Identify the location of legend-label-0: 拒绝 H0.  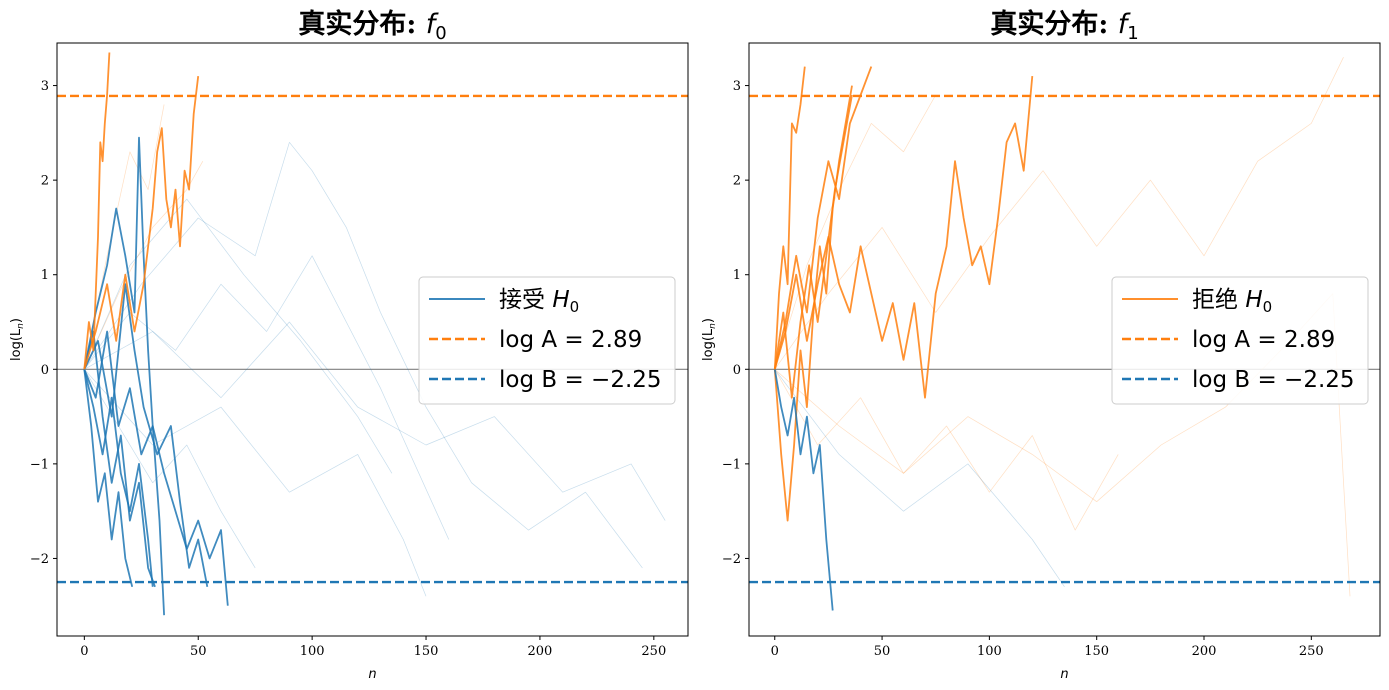
(1232, 301).